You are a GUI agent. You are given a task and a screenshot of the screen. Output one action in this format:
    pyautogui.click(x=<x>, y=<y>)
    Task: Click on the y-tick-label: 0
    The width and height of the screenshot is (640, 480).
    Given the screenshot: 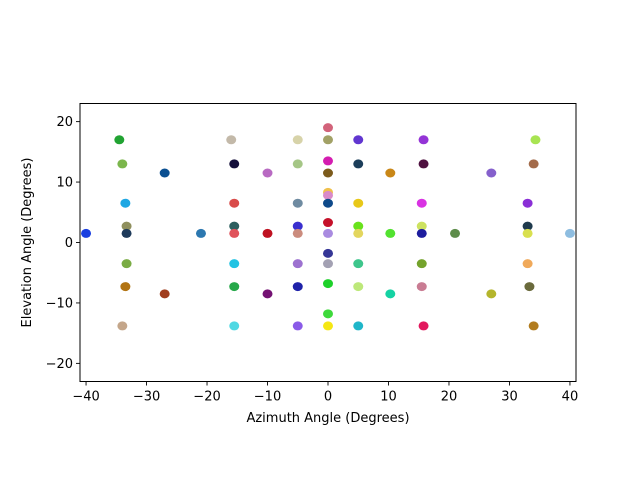 What is the action you would take?
    pyautogui.click(x=69, y=243)
    